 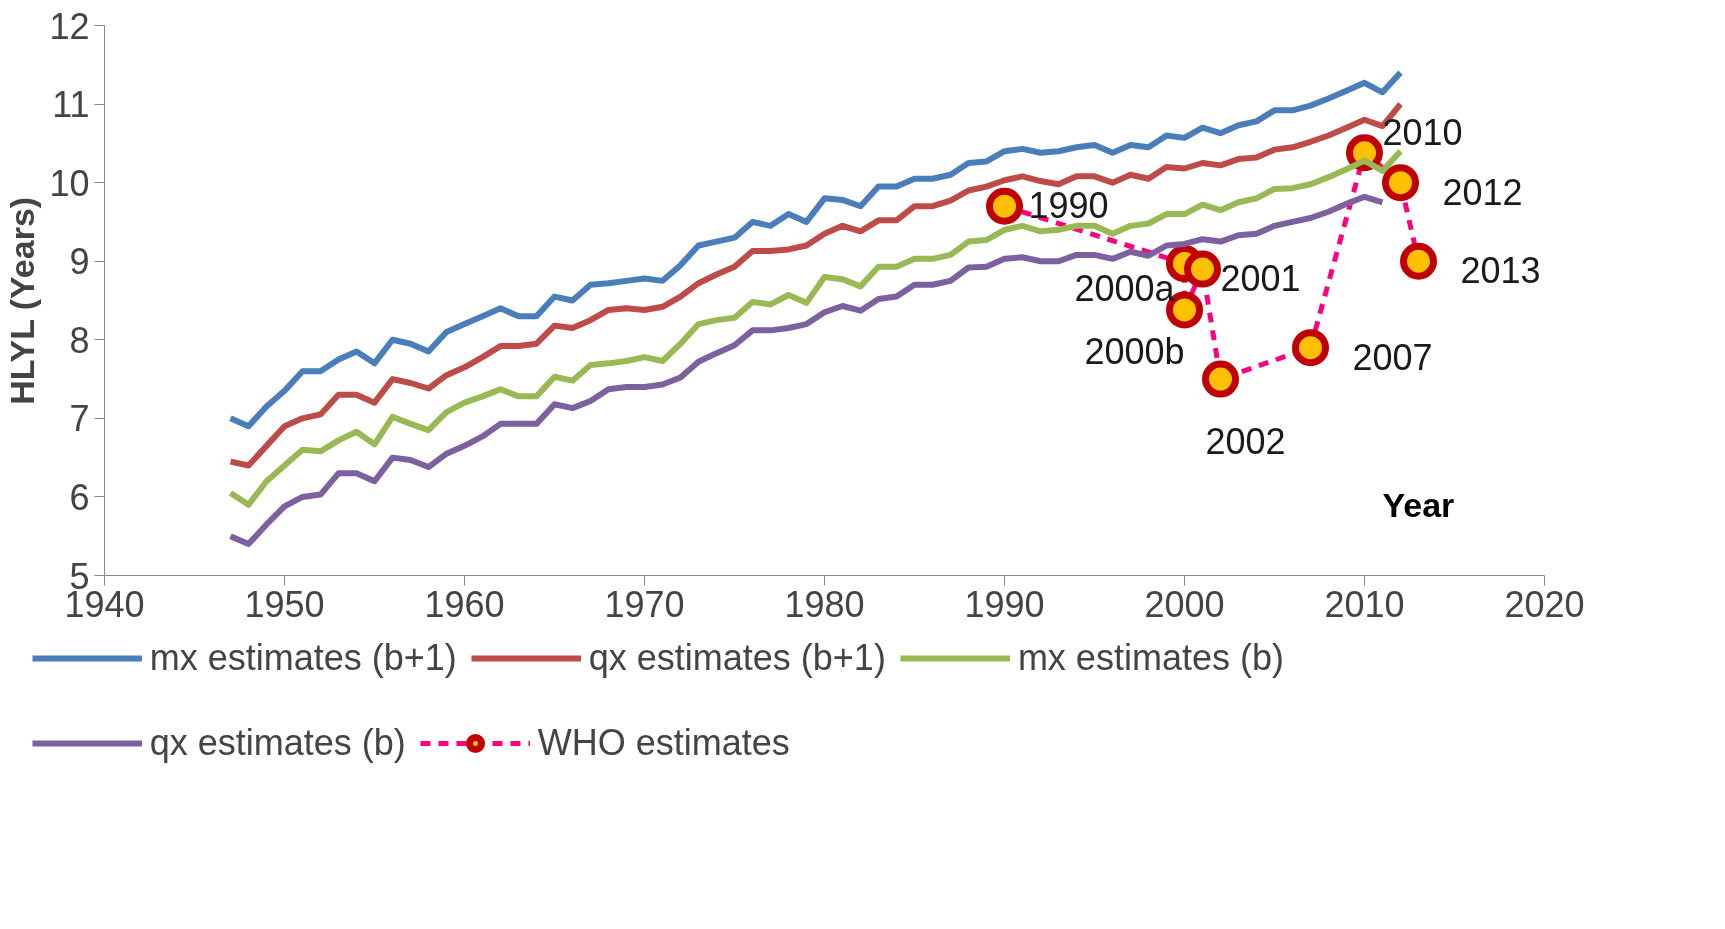 I want to click on annotation: 2000b, so click(x=1134, y=351).